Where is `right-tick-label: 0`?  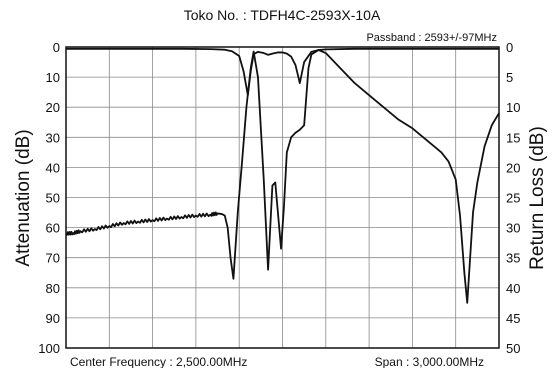 right-tick-label: 0 is located at coordinates (509, 47).